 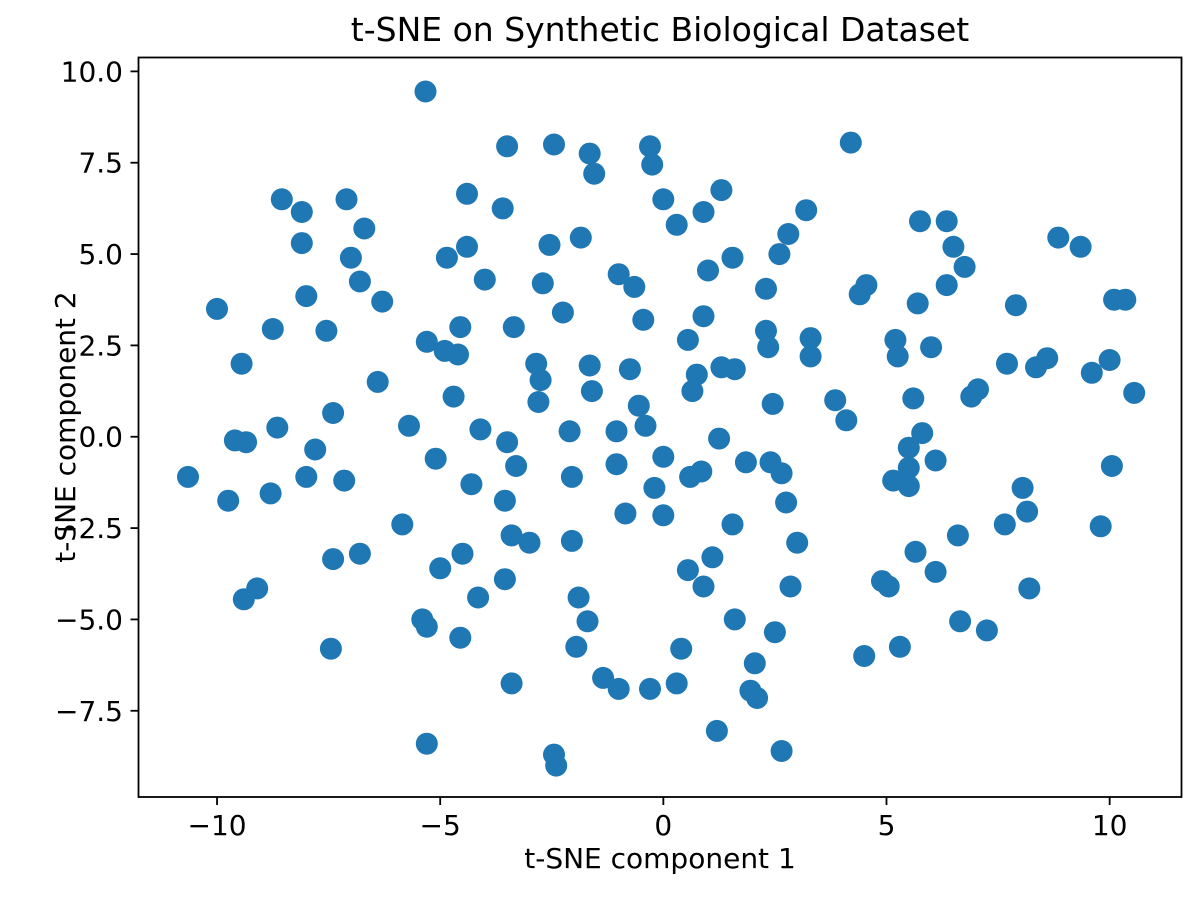 I want to click on x-tick-label: −5, so click(x=440, y=825).